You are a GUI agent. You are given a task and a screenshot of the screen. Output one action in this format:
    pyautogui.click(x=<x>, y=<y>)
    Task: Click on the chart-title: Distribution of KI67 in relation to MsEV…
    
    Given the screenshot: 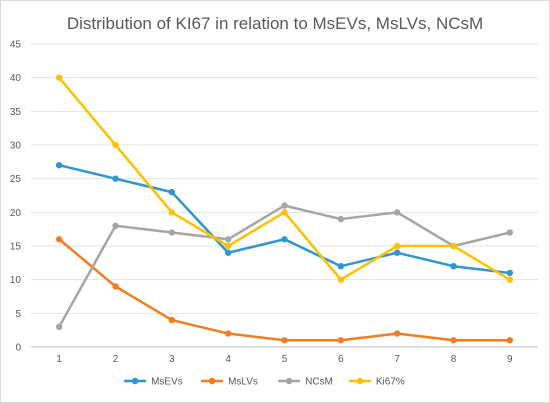 What is the action you would take?
    pyautogui.click(x=275, y=23)
    